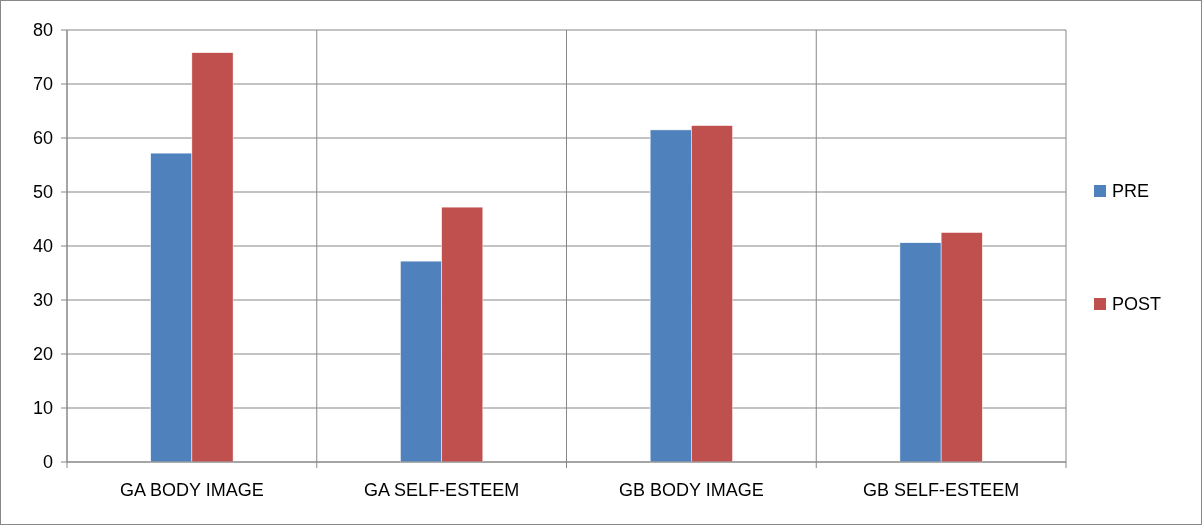 This screenshot has height=525, width=1202. Describe the element at coordinates (442, 490) in the screenshot. I see `x-tick-label: GA SELF-ESTEEM` at that location.